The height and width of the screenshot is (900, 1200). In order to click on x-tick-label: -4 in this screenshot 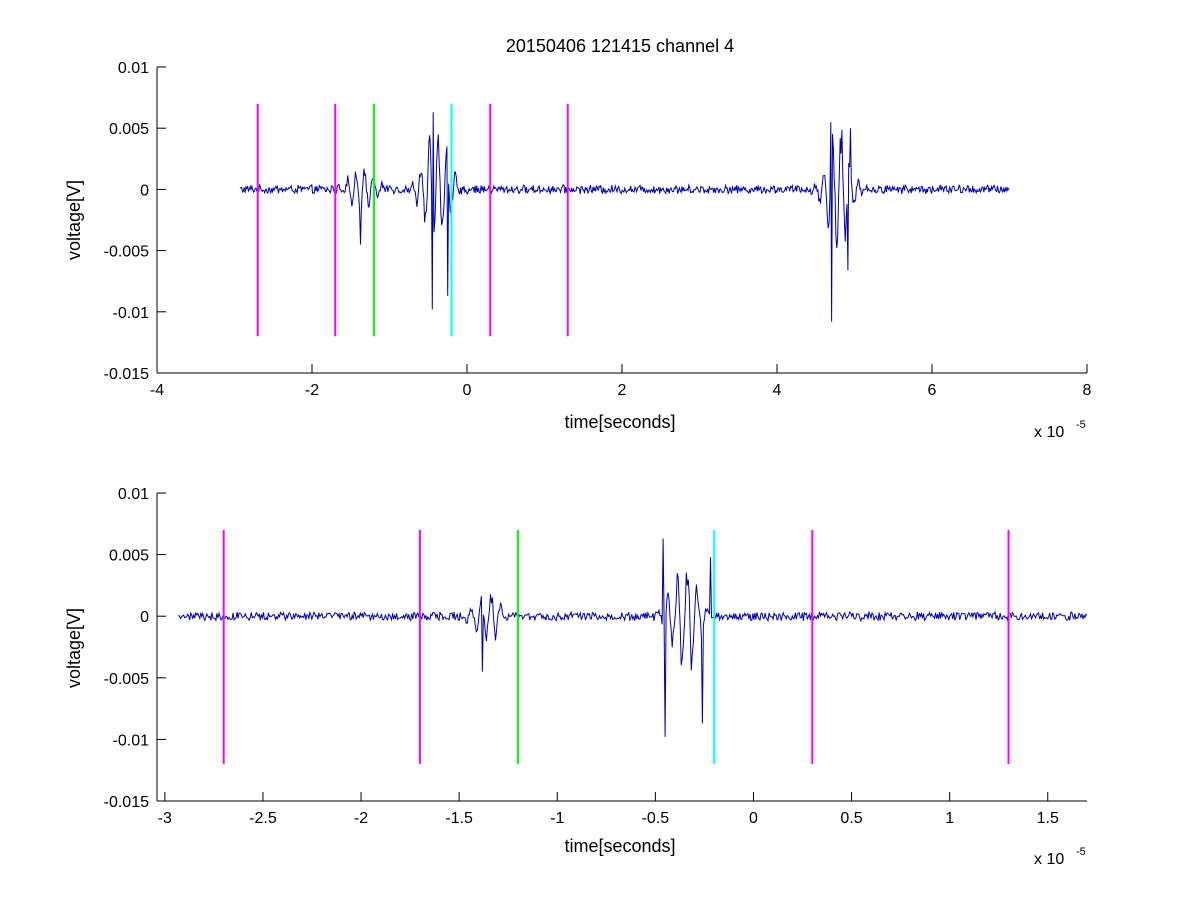, I will do `click(157, 390)`.